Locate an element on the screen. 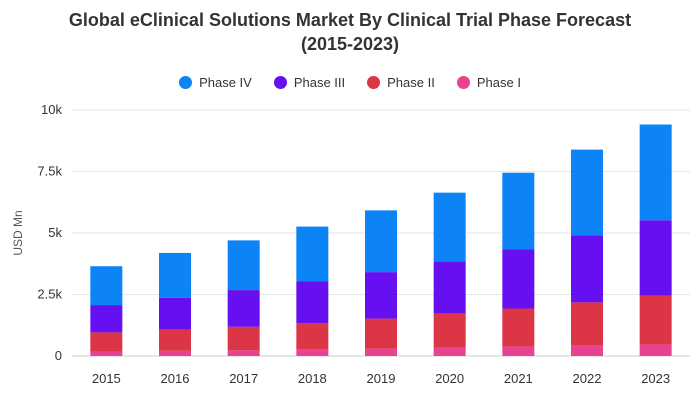 The image size is (700, 400). bar-2016-phase-iv is located at coordinates (175, 275).